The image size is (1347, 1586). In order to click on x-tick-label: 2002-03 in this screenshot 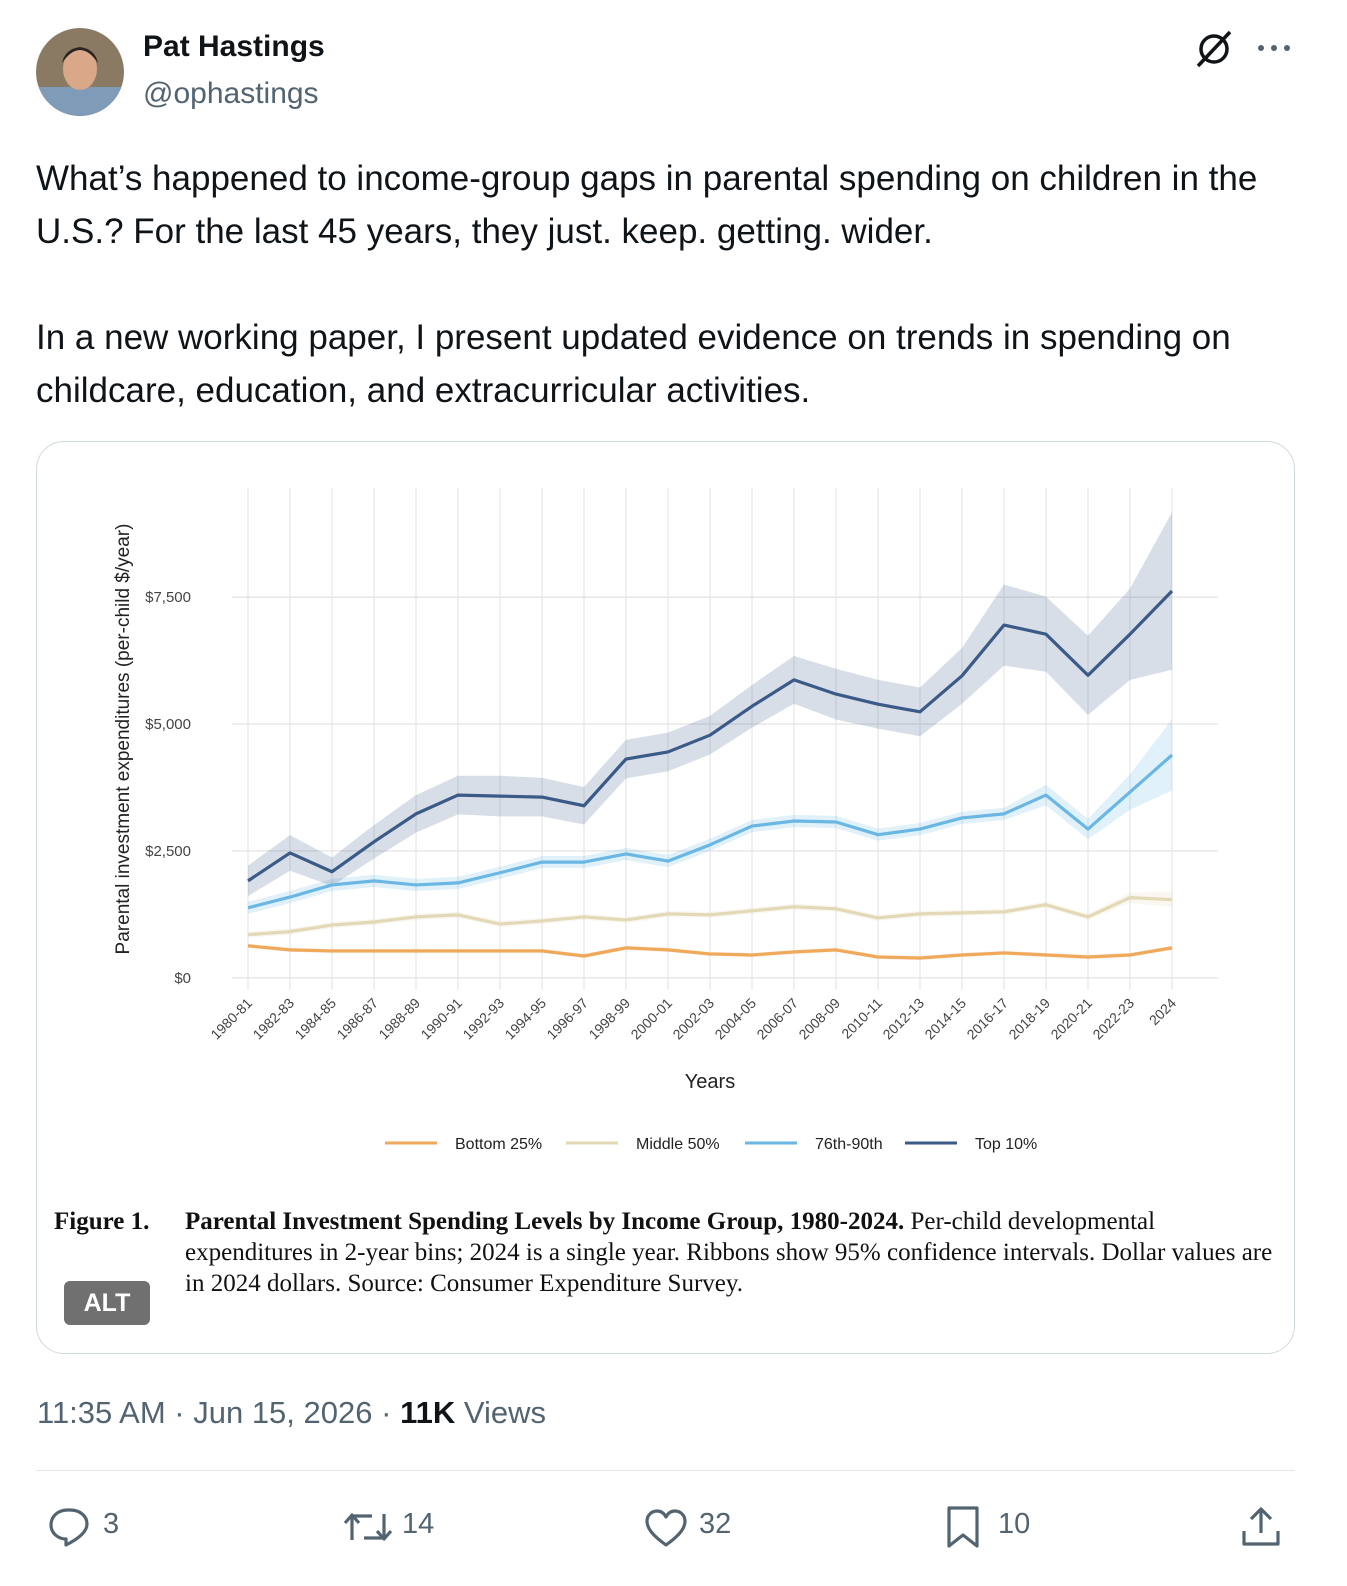, I will do `click(693, 1019)`.